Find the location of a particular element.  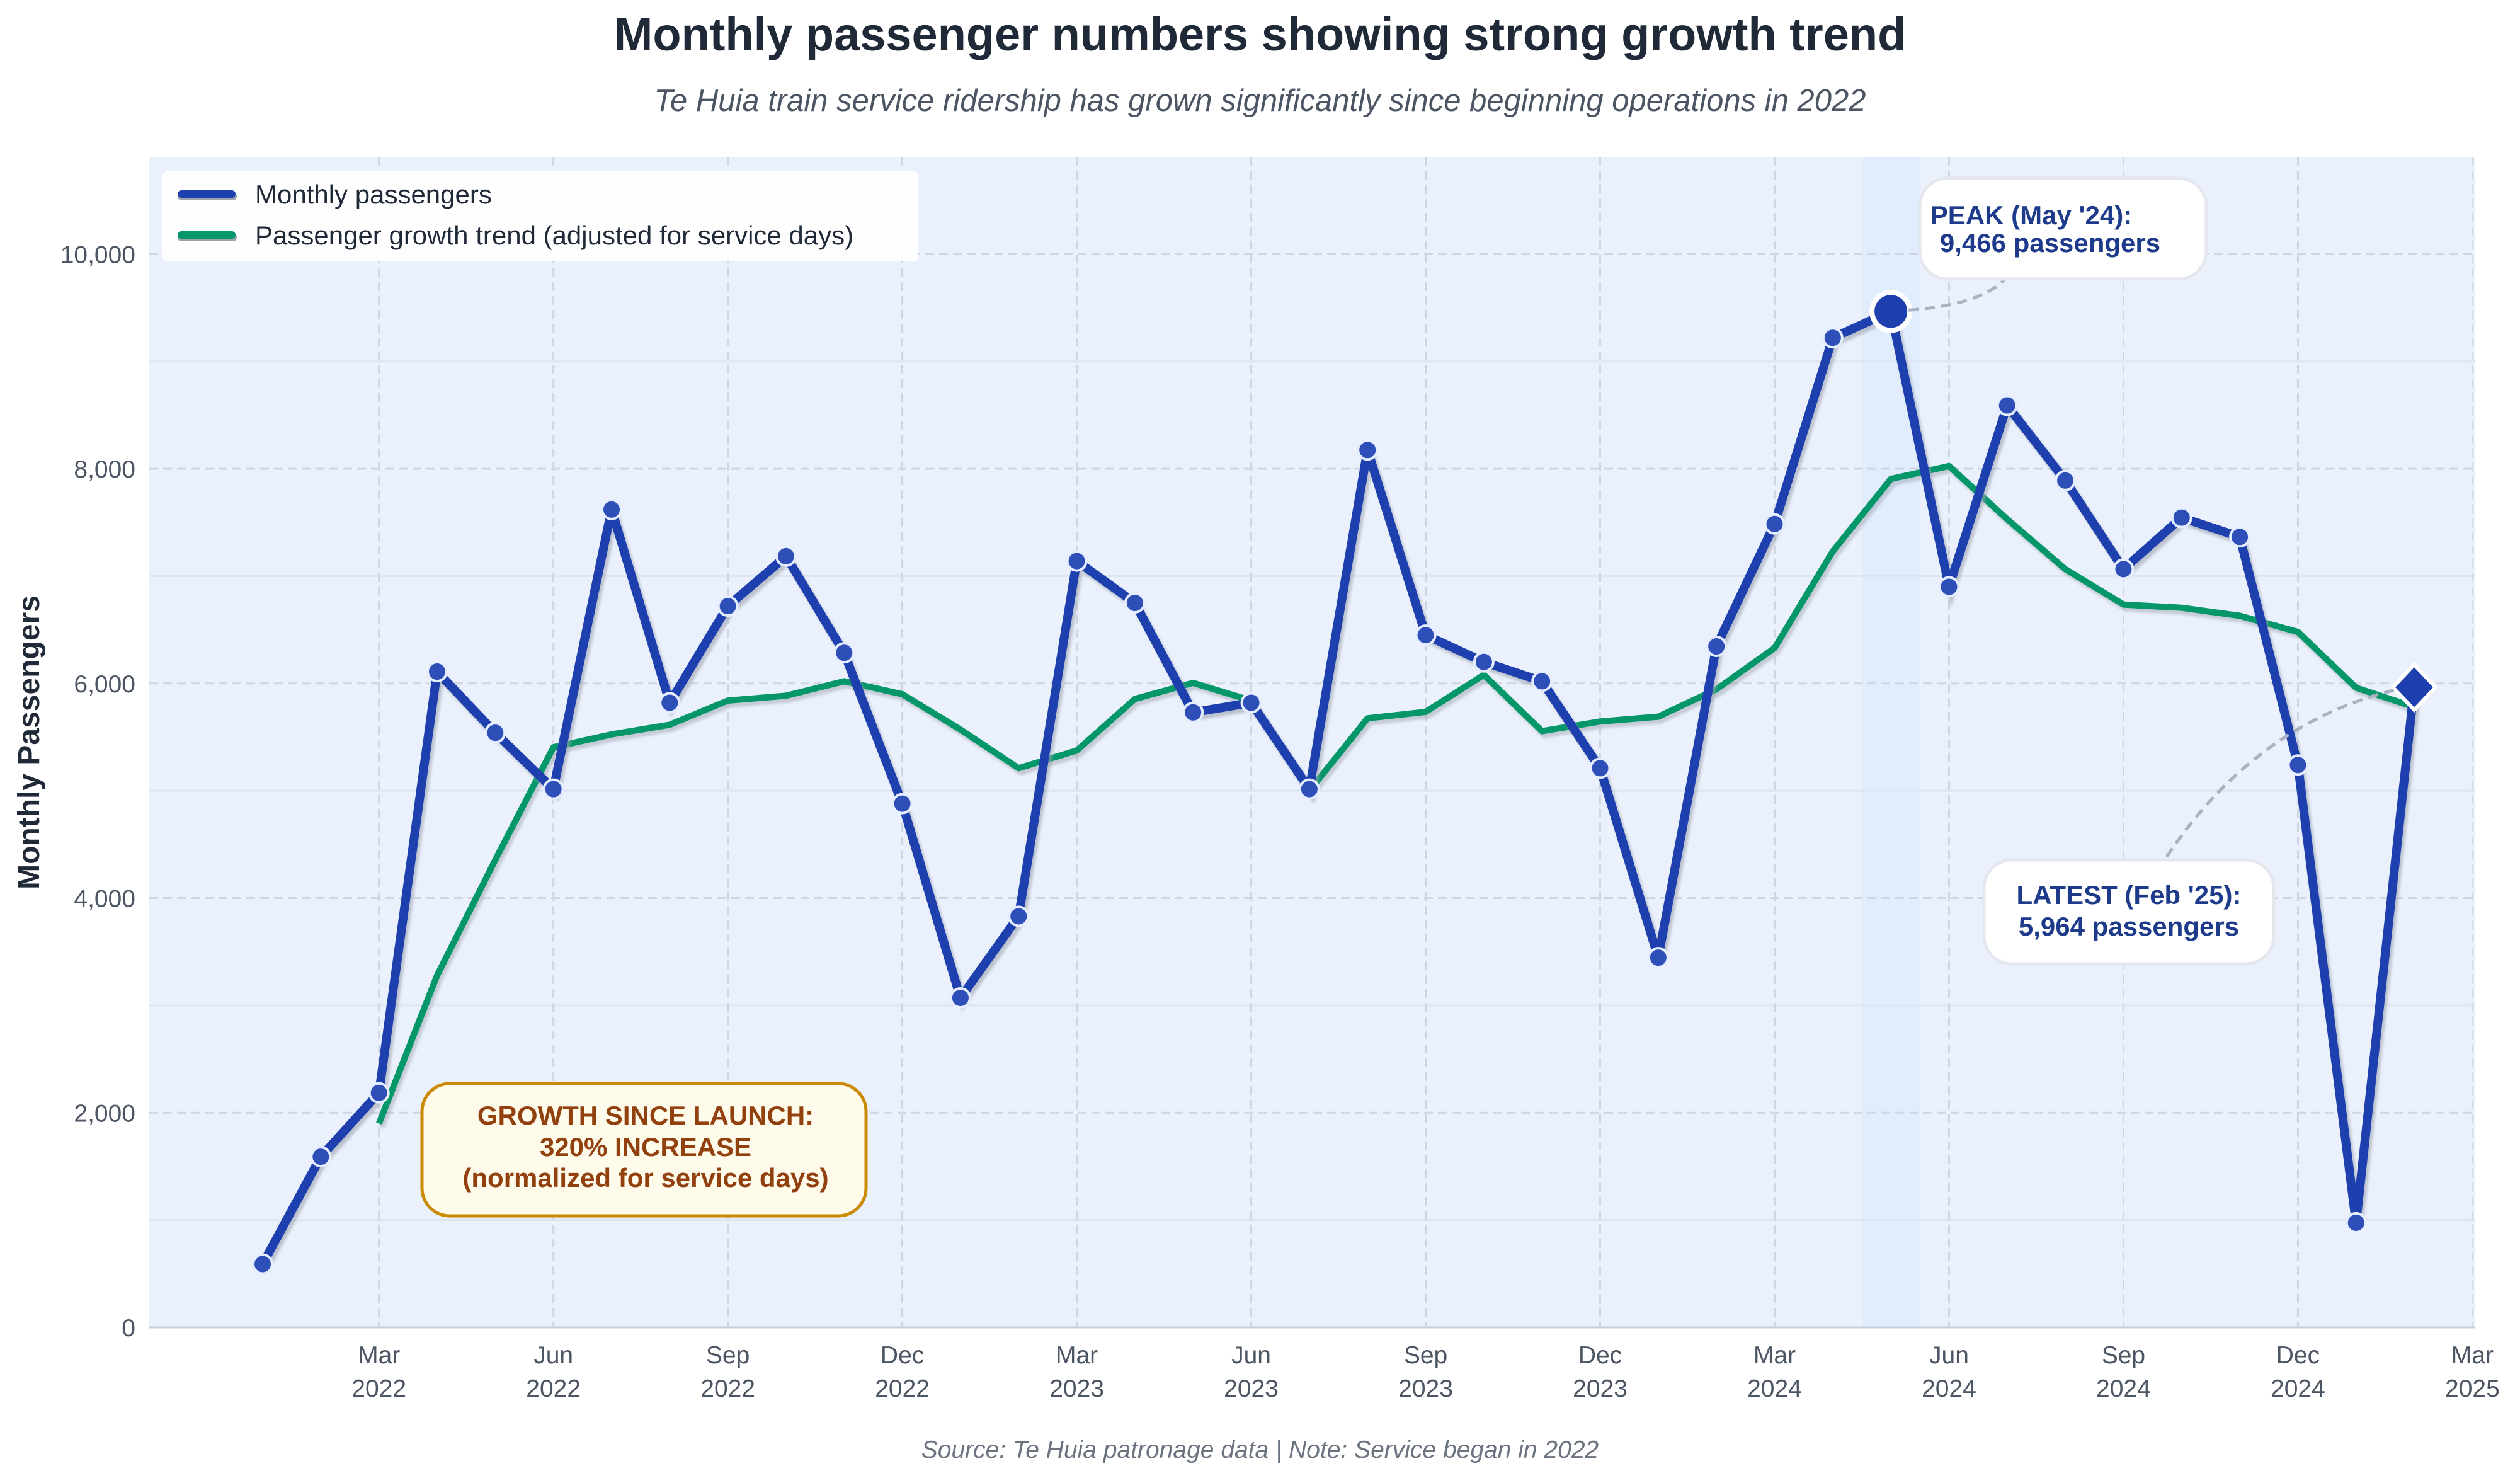

peak-callout-value: 9,466 passengers is located at coordinates (2050, 243).